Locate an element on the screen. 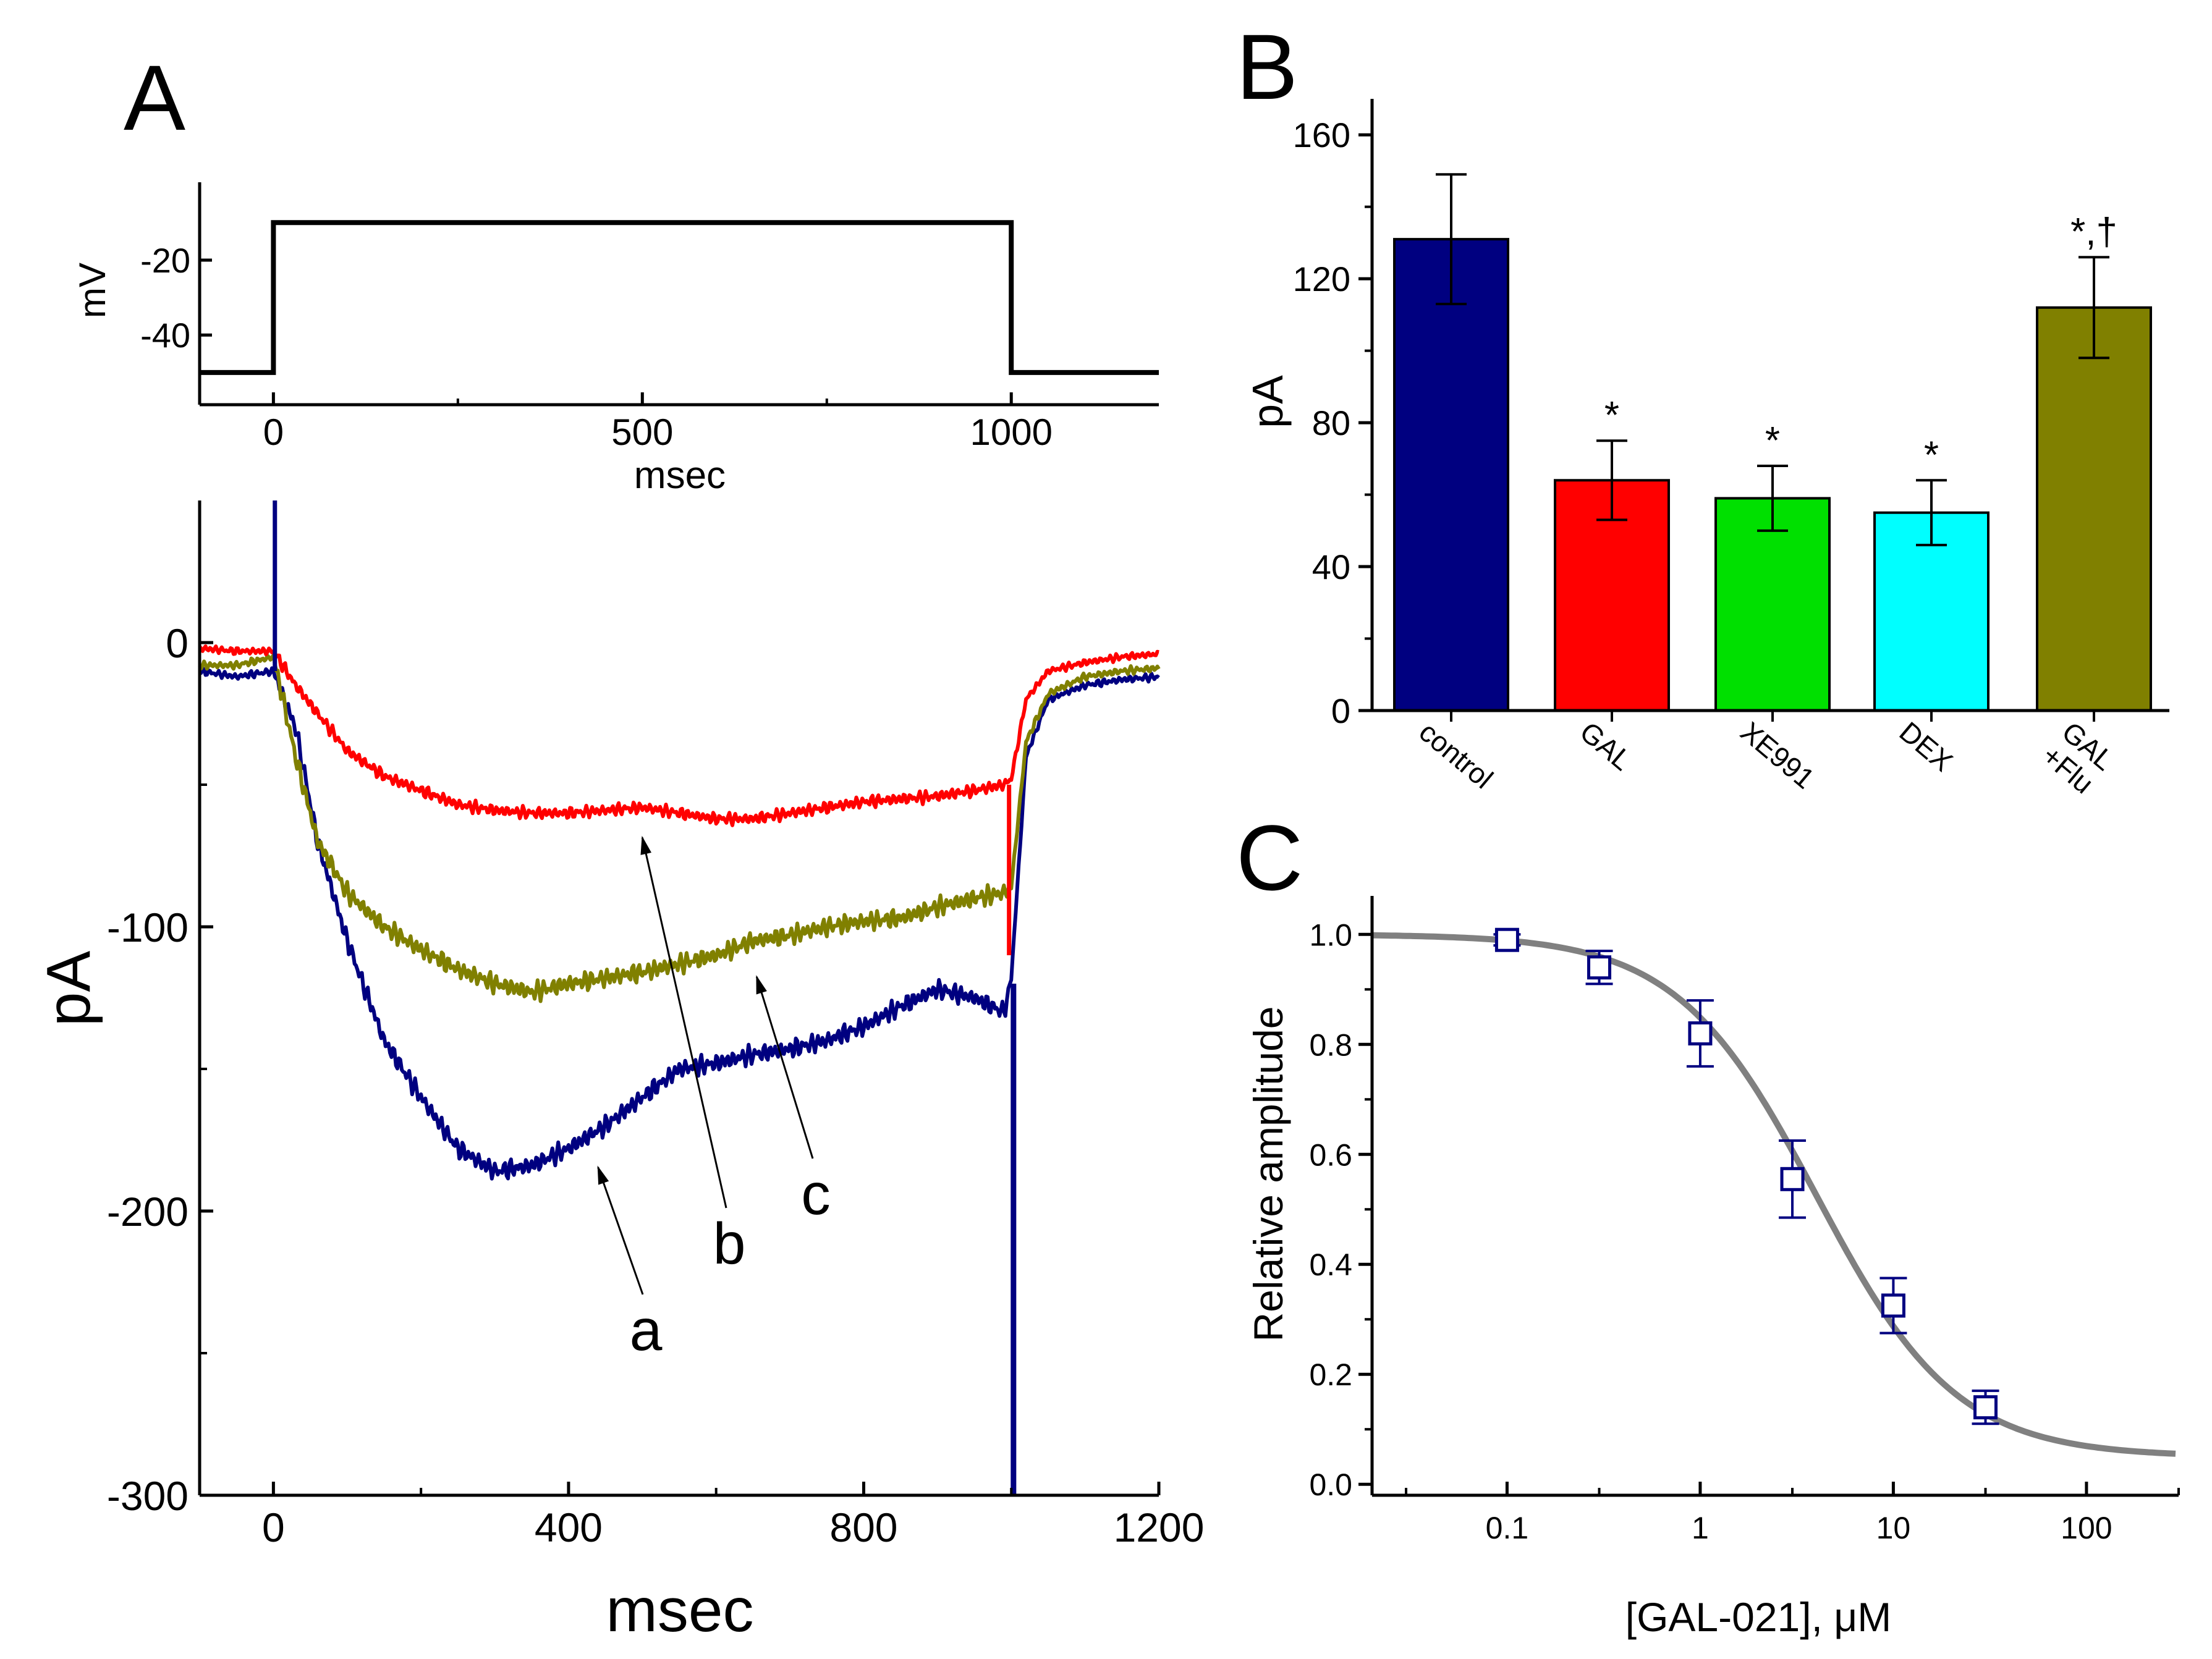 Image resolution: width=2212 pixels, height=1659 pixels. voltage-x-tick-label: 500 is located at coordinates (642, 432).